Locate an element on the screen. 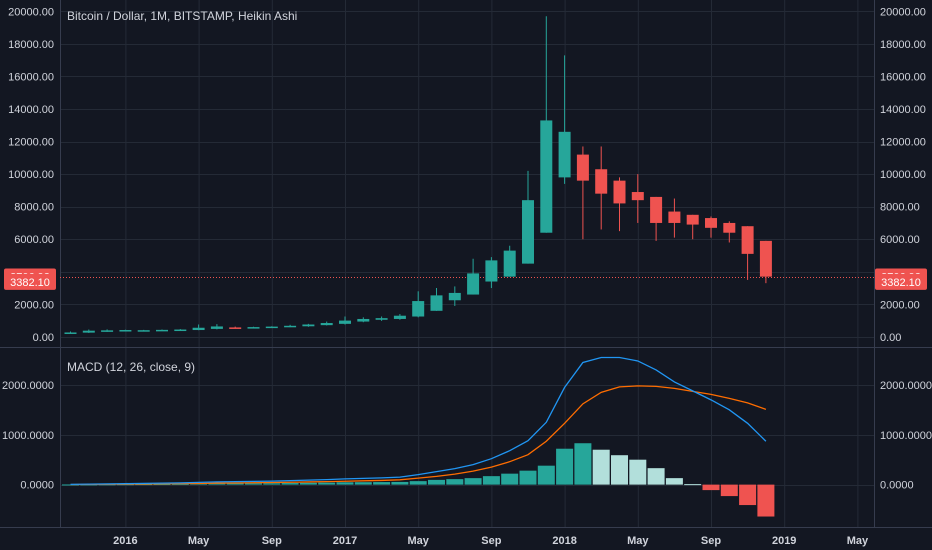 The image size is (932, 550). macd-axis-label-right: 0.0000 is located at coordinates (897, 486).